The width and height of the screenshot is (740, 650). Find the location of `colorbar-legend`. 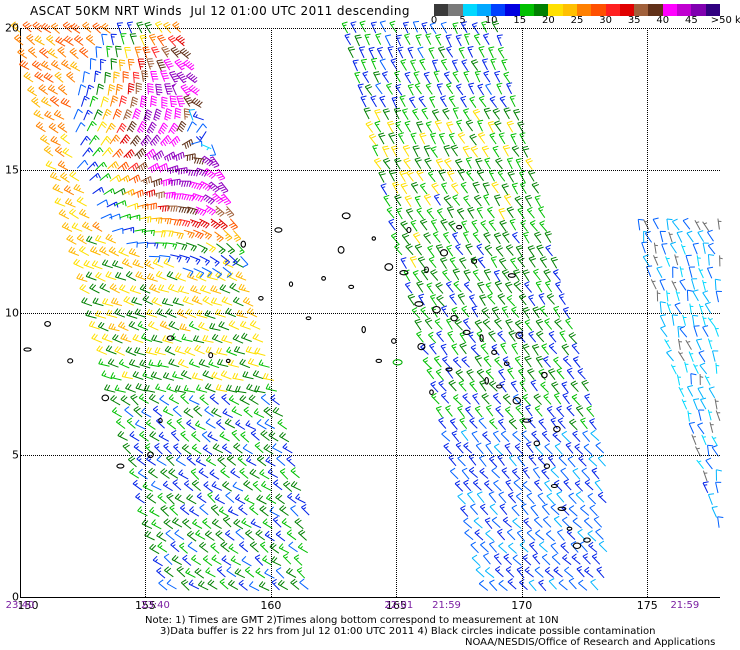

colorbar-legend is located at coordinates (577, 10).